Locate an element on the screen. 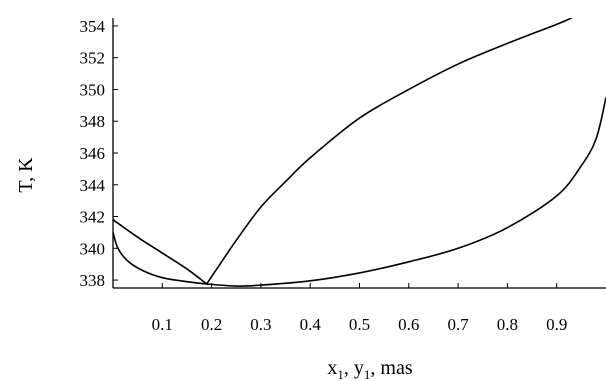 This screenshot has width=606, height=381. x-tick-label: 0.9 is located at coordinates (556, 324).